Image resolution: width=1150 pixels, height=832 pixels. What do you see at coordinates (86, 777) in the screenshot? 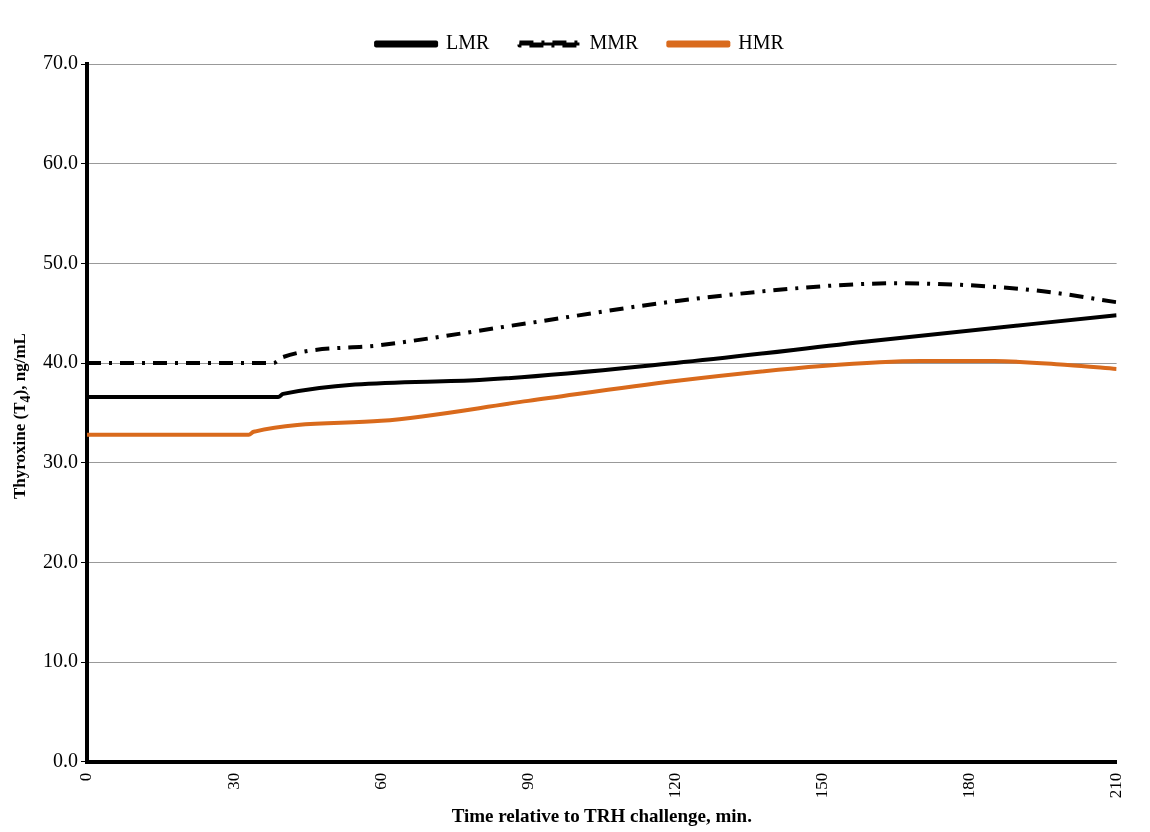
I see `x-tick-label: 0` at bounding box center [86, 777].